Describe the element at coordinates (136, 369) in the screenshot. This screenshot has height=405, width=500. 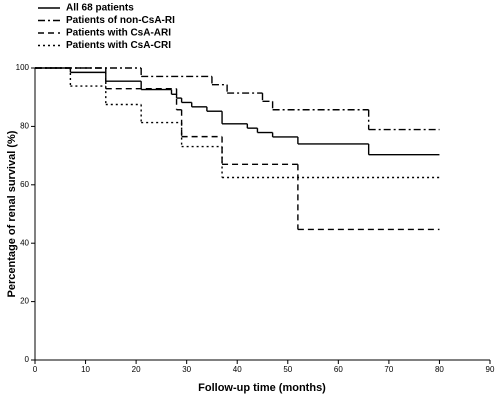
I see `x-tick-label: 20` at that location.